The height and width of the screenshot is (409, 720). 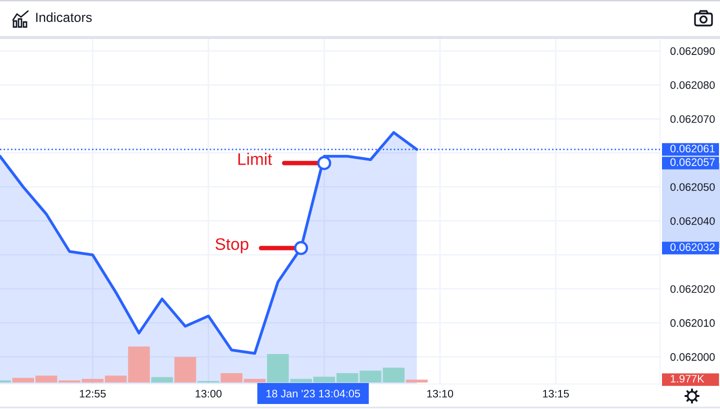 What do you see at coordinates (692, 119) in the screenshot?
I see `y-tick-label: 0.062070` at bounding box center [692, 119].